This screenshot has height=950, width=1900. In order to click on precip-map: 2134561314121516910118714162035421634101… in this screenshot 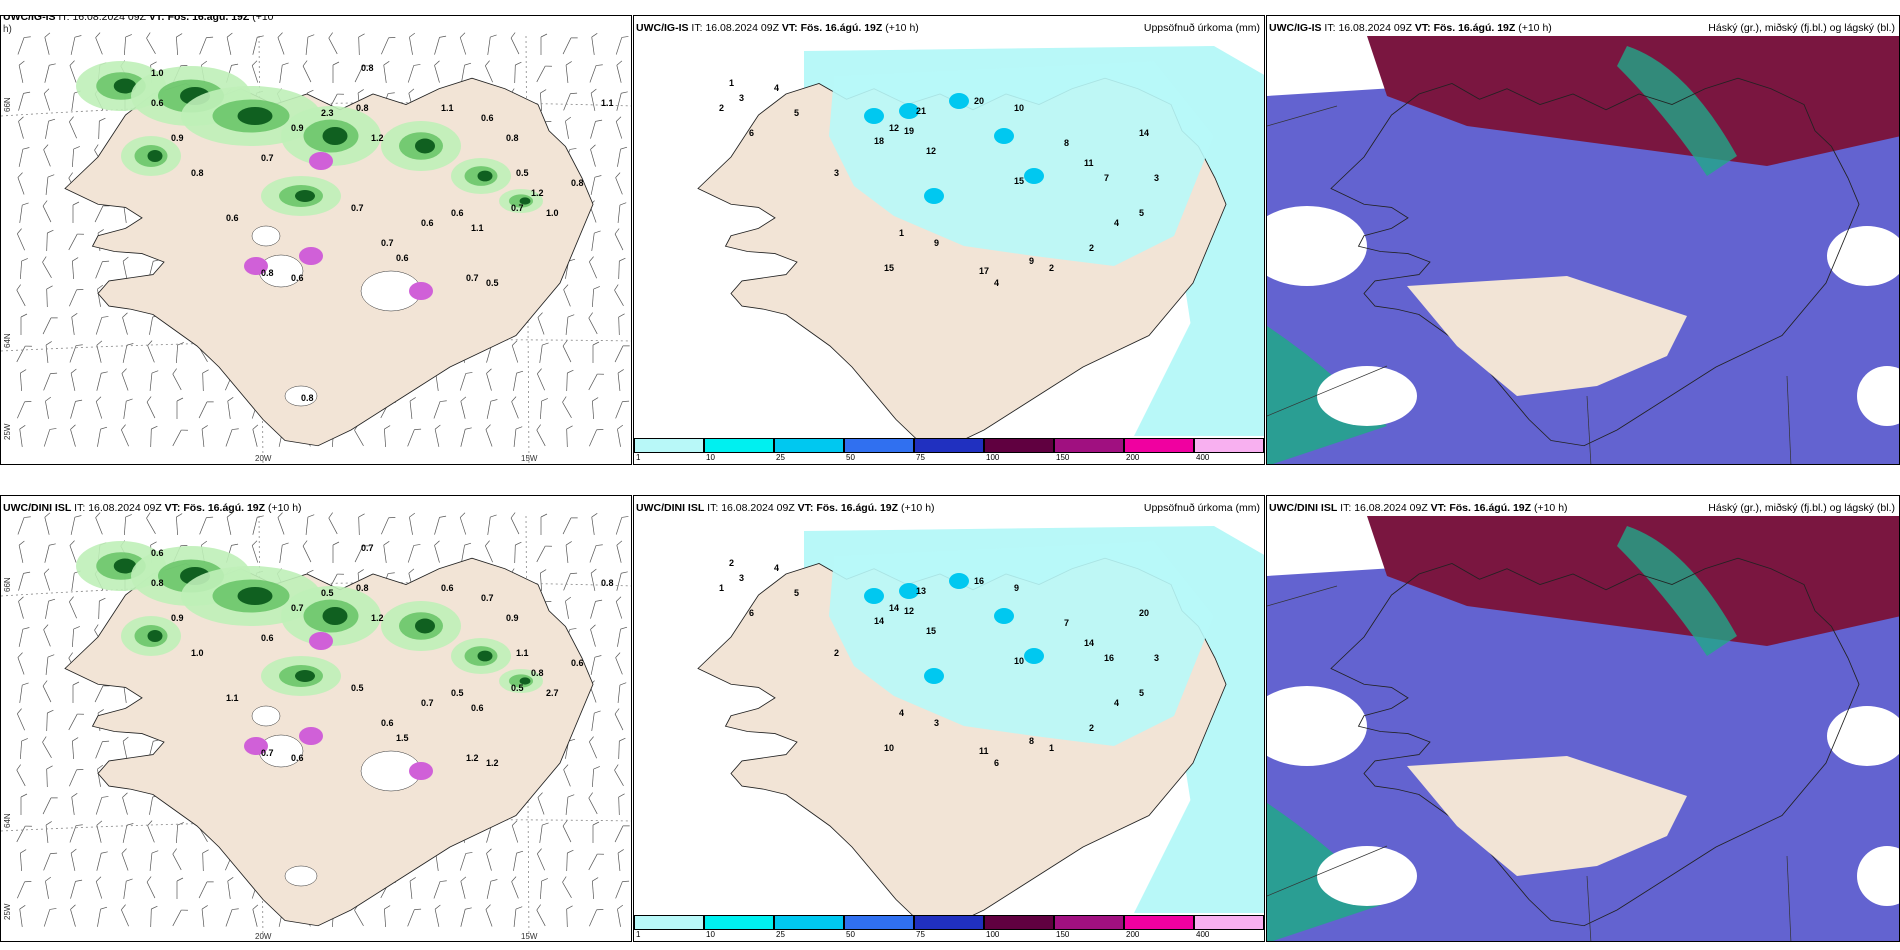, I will do `click(980, 726)`.